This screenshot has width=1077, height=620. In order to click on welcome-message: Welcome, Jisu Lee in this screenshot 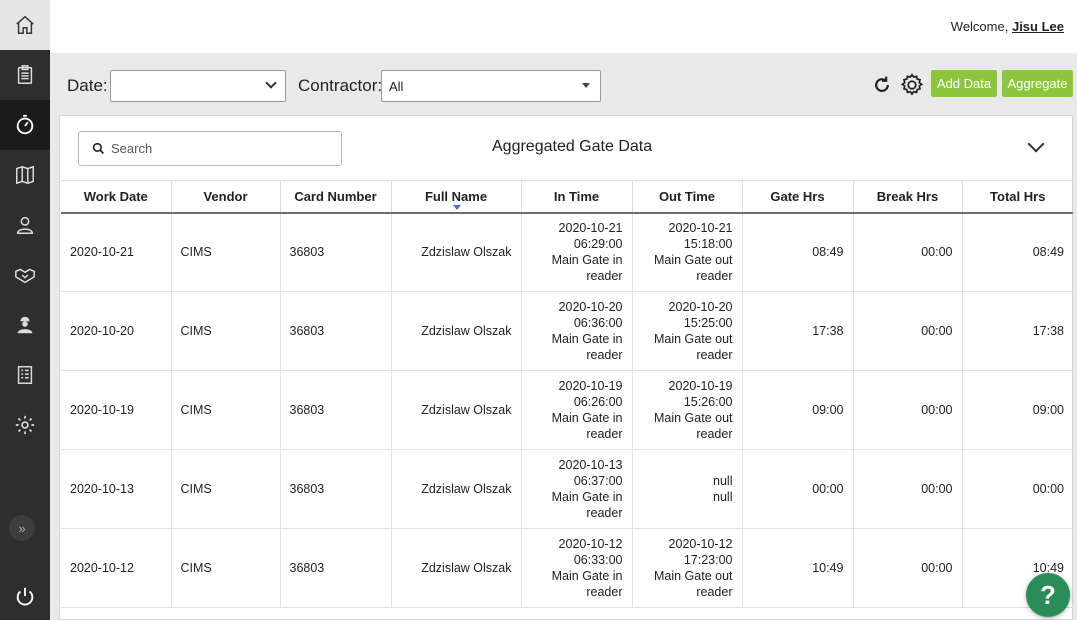, I will do `click(1007, 26)`.